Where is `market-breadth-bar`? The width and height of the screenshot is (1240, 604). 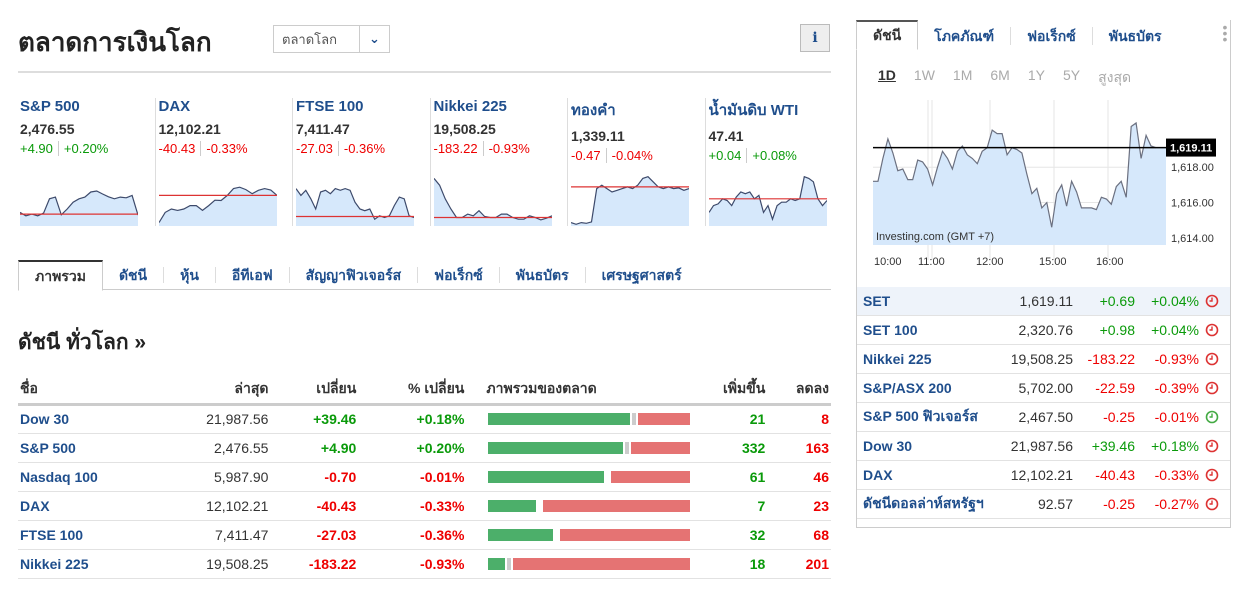 market-breadth-bar is located at coordinates (589, 476).